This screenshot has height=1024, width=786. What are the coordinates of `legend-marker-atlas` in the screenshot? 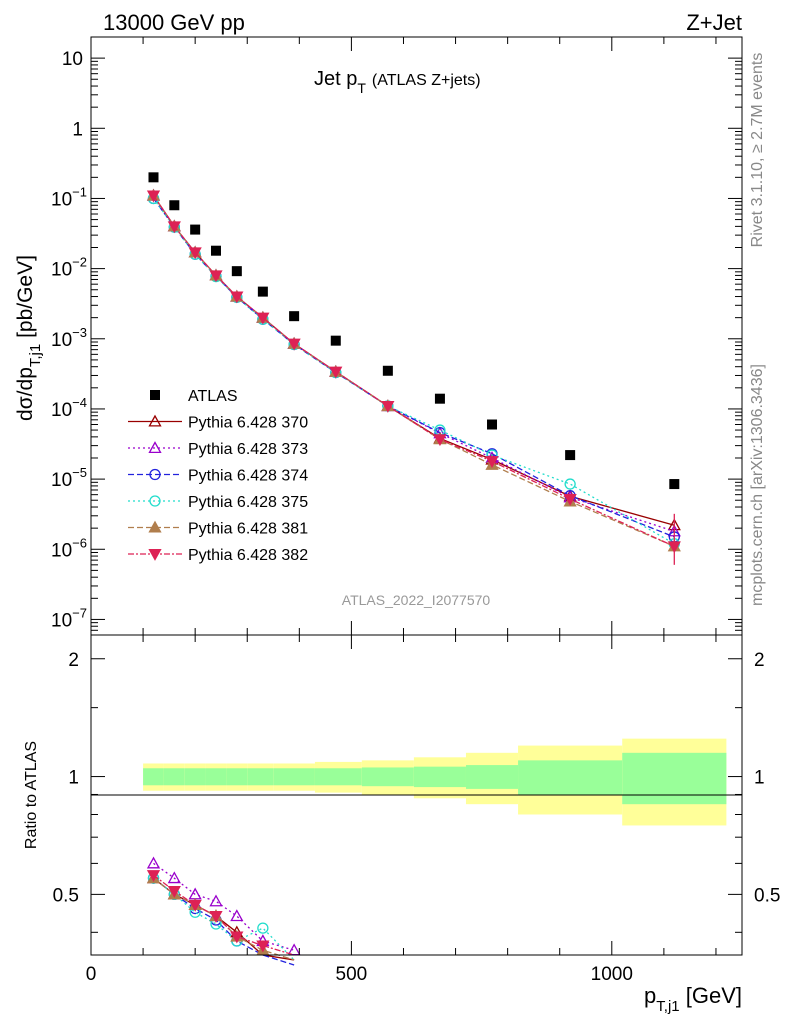 It's located at (155, 395).